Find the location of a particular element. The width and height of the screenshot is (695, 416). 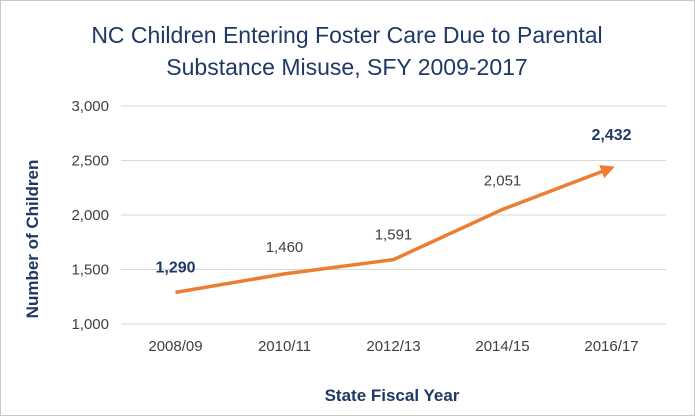

x-axis-ticks: 2008/09 2010/11 2012/13 2014/15 2016/17 is located at coordinates (393, 346).